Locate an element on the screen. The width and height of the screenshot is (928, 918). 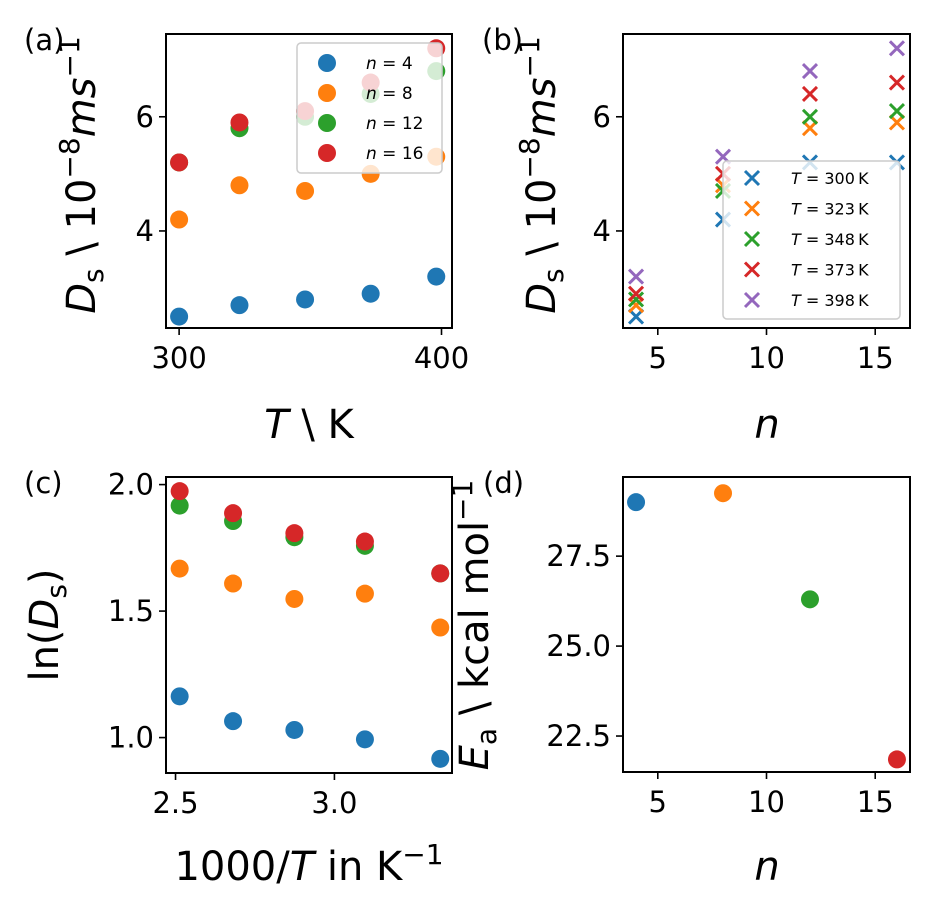
legend-entry: n = 8 is located at coordinates (389, 94).